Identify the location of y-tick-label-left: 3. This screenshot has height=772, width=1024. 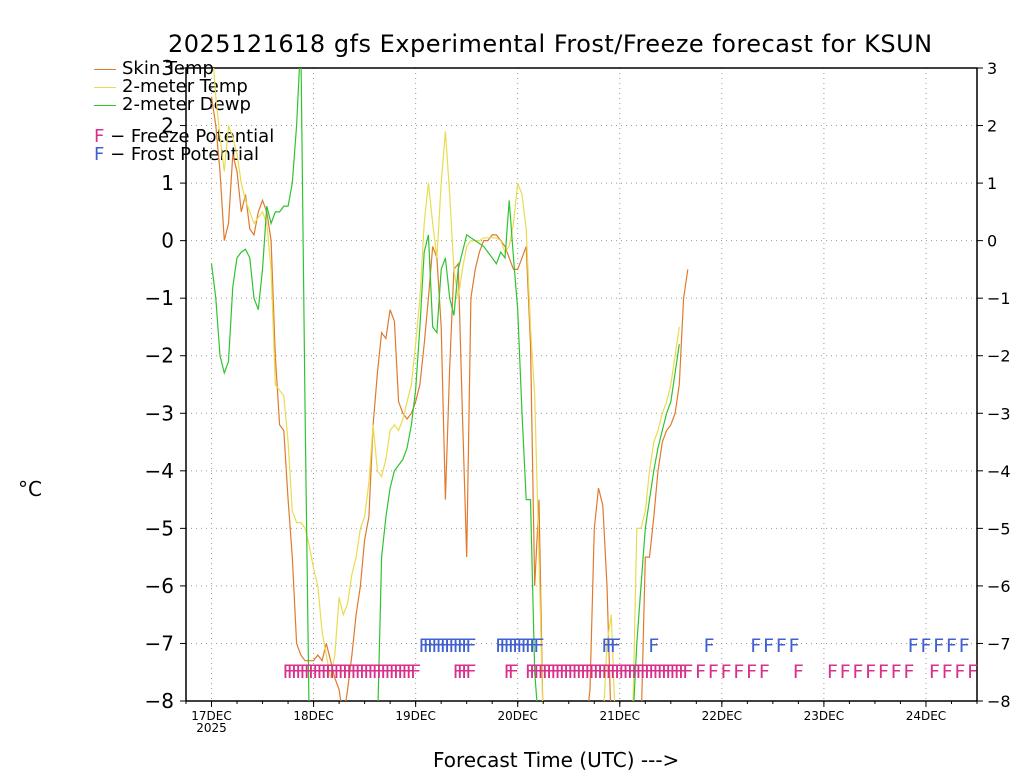
(167, 68).